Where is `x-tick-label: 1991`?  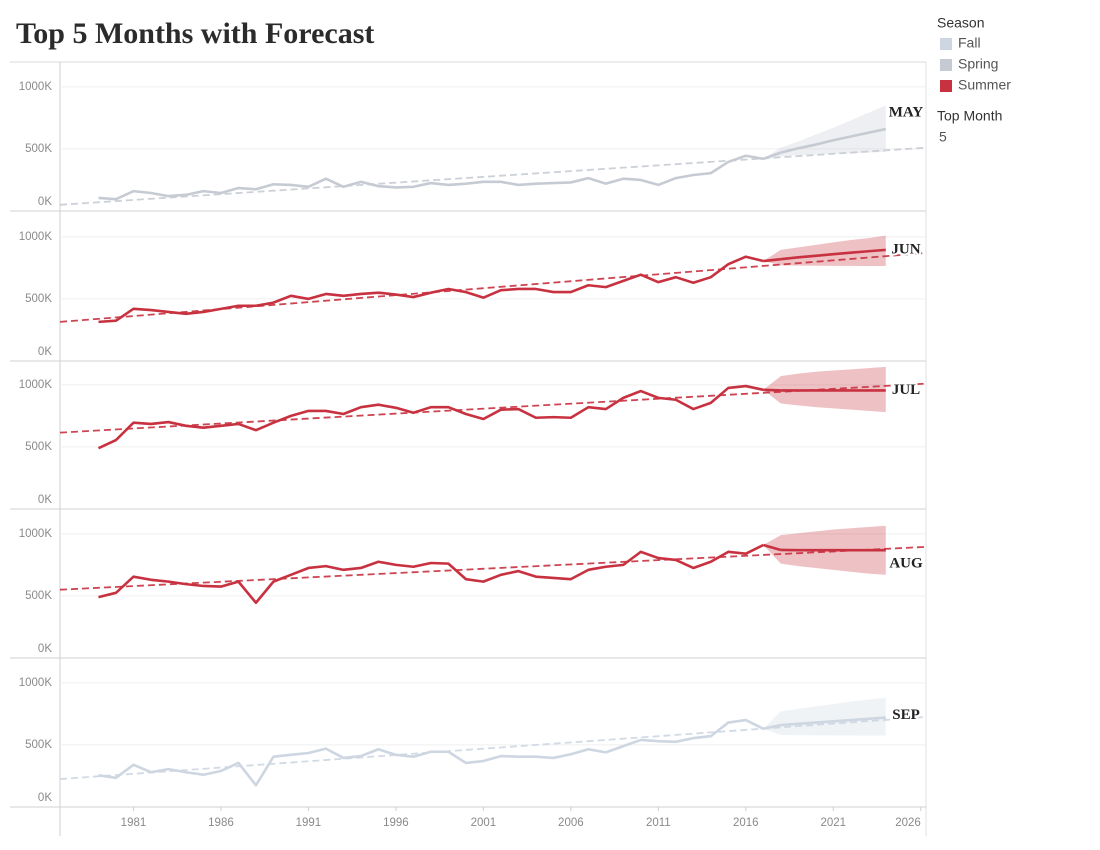 x-tick-label: 1991 is located at coordinates (309, 823).